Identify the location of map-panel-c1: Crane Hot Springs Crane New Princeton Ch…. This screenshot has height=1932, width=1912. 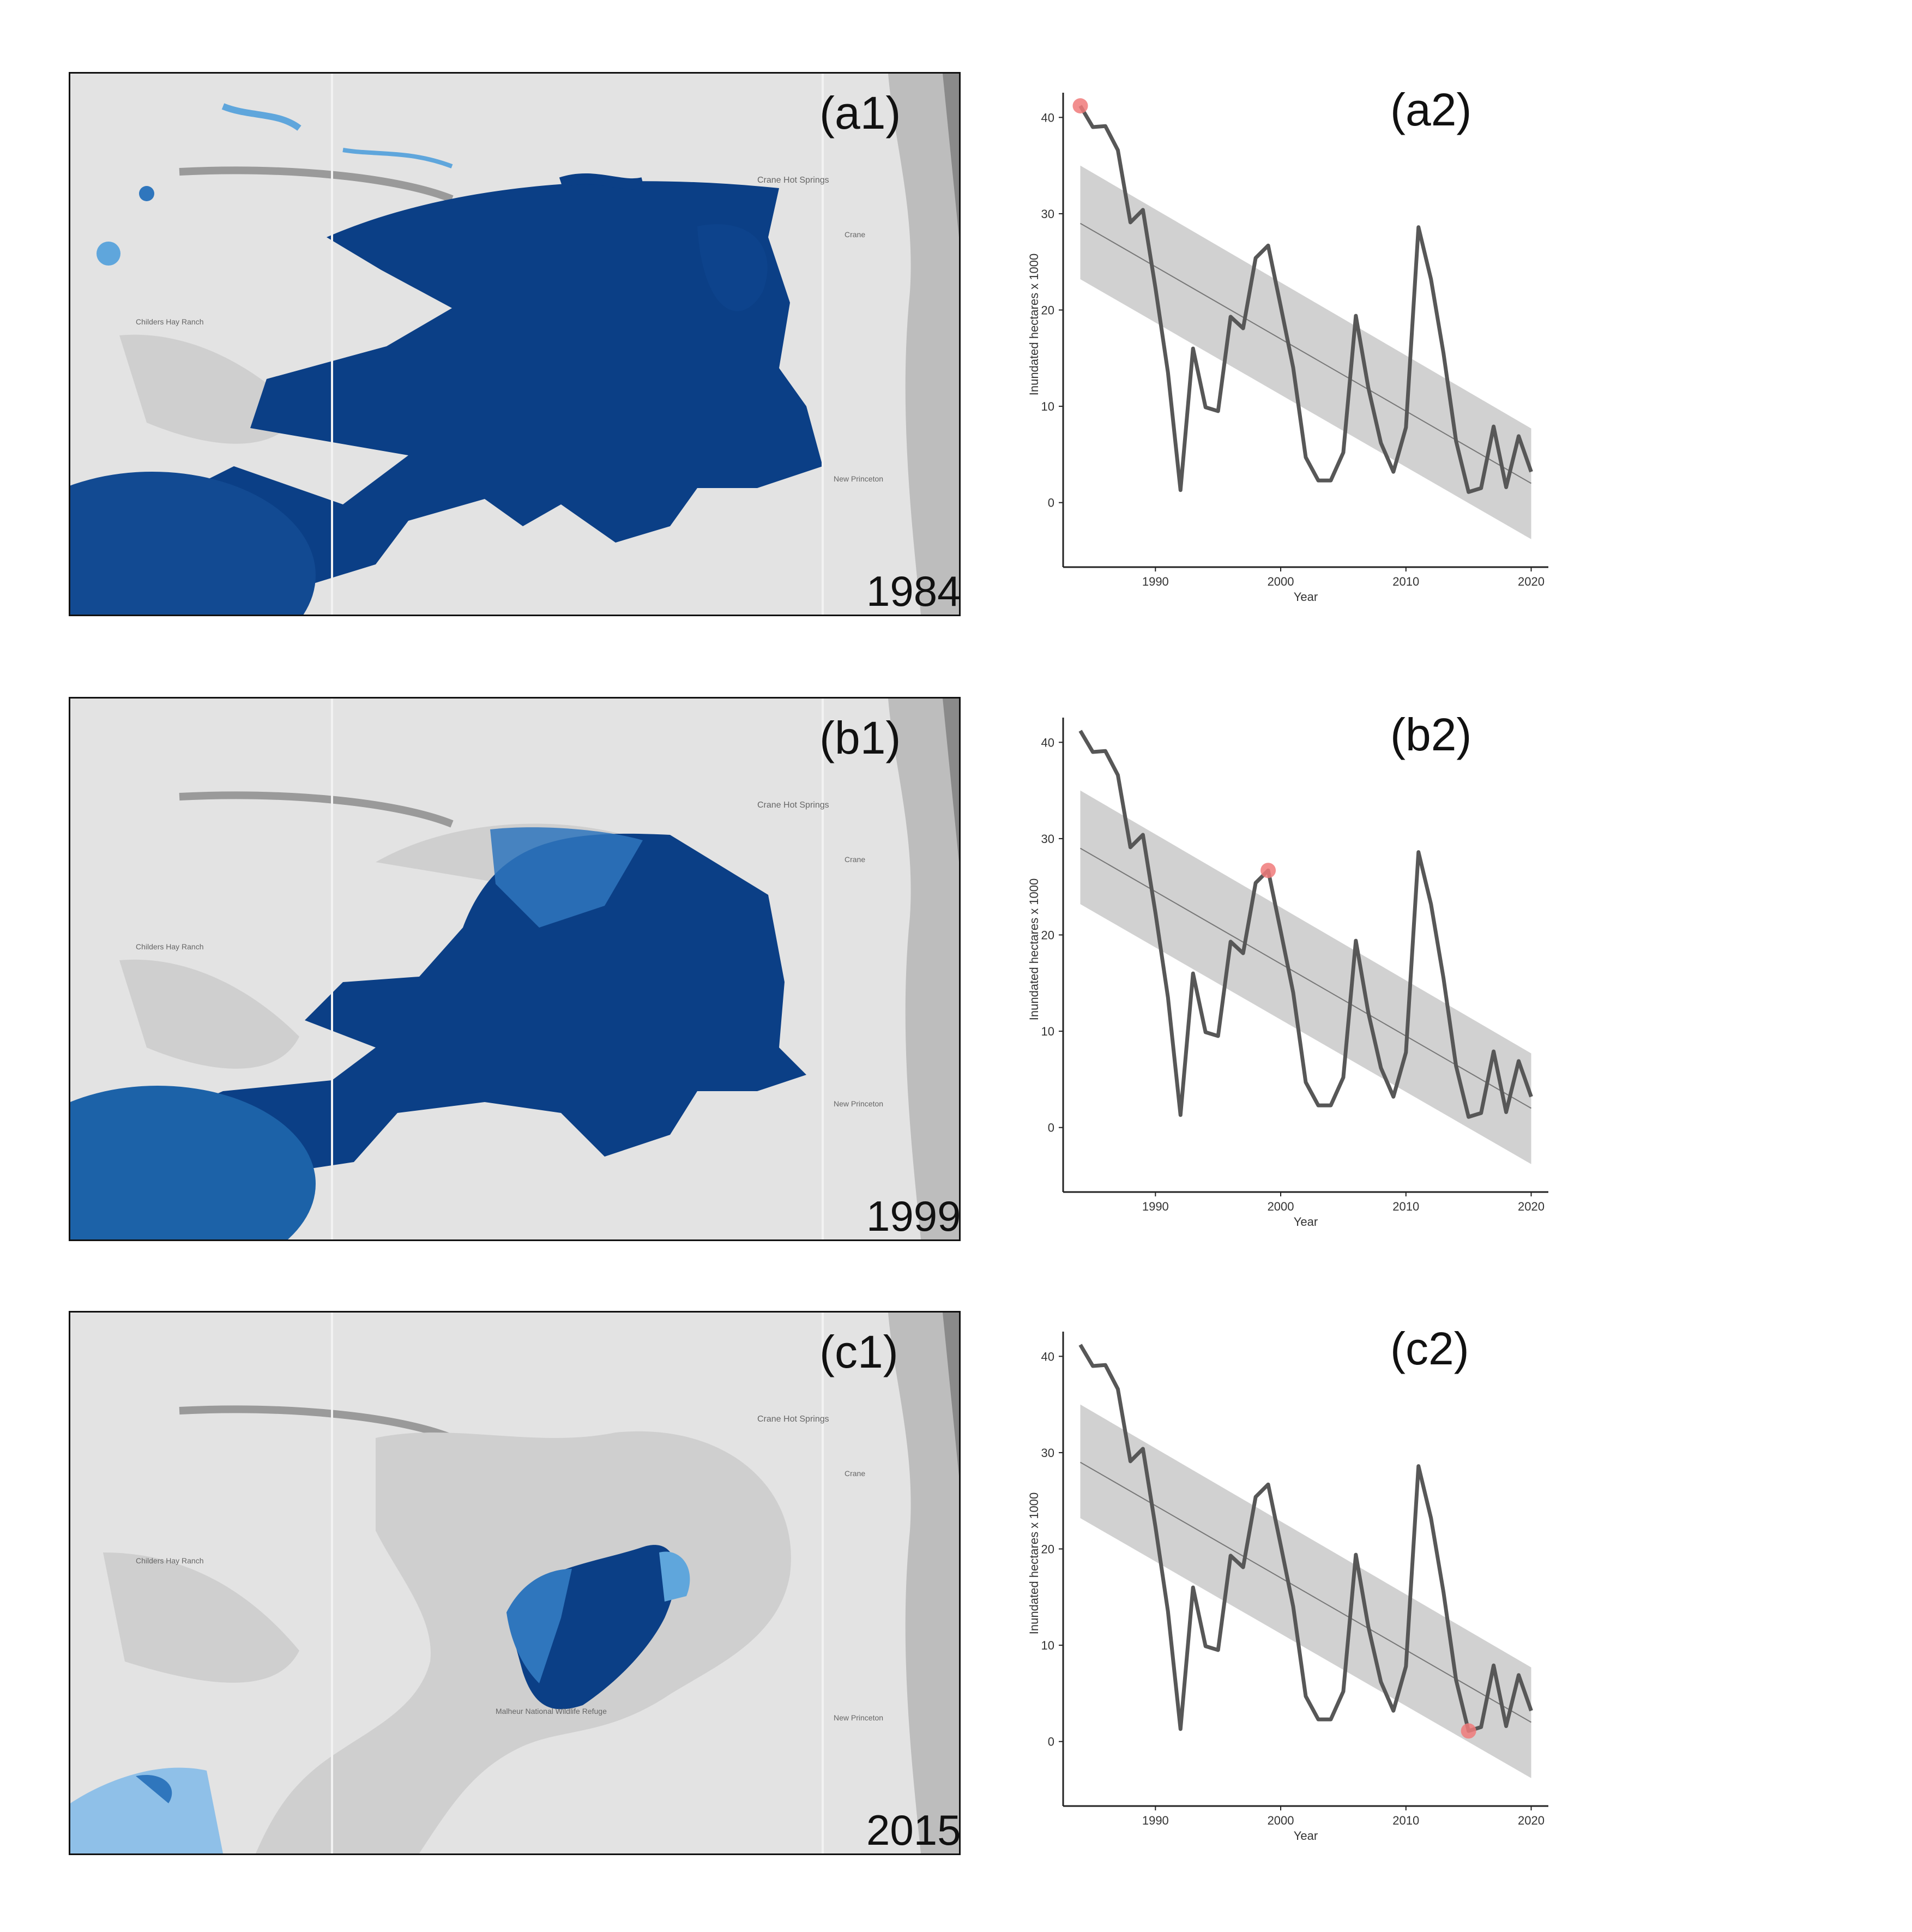
(515, 1583).